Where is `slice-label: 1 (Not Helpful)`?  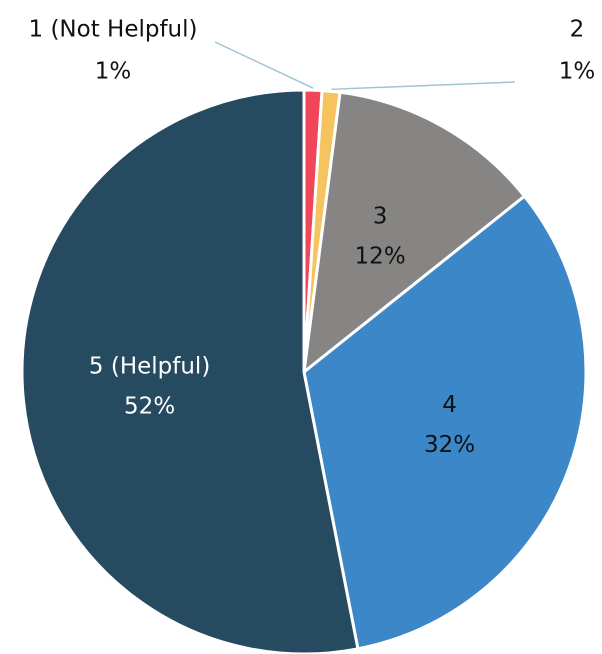
slice-label: 1 (Not Helpful) is located at coordinates (113, 30).